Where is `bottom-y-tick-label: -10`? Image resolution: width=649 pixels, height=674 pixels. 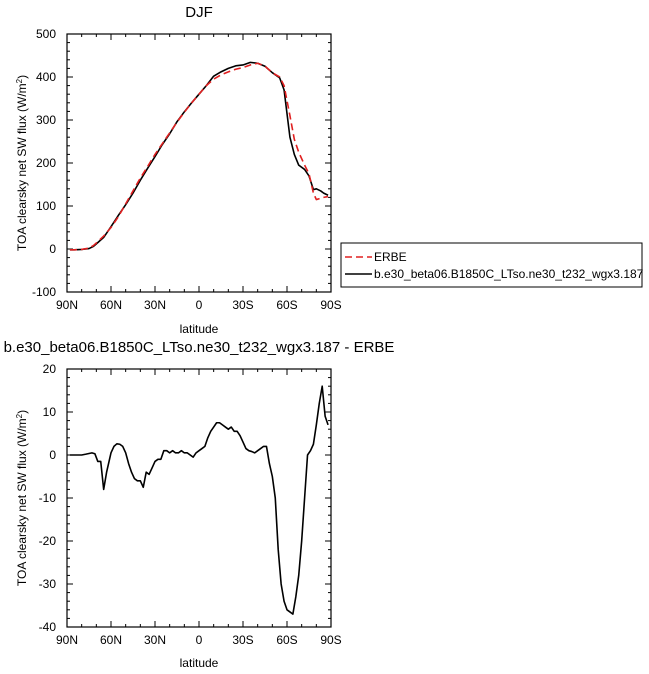
bottom-y-tick-label: -10 is located at coordinates (48, 498).